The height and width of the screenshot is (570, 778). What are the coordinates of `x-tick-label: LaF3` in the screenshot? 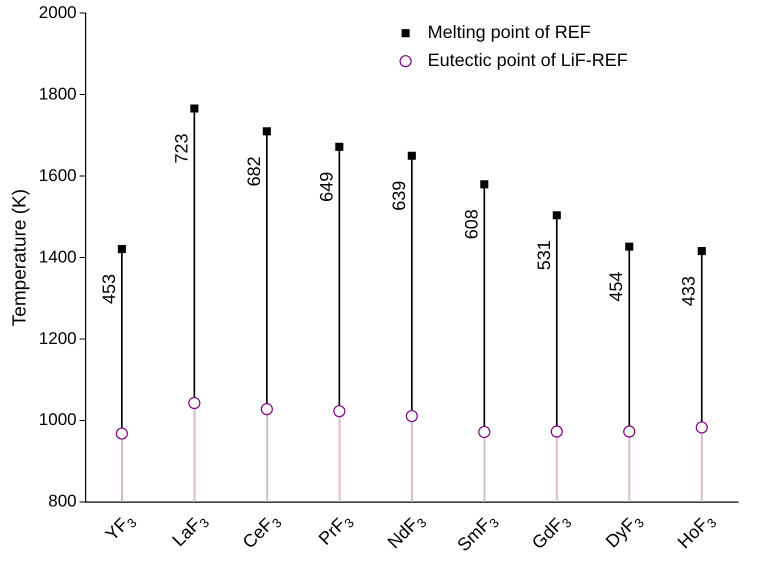 It's located at (190, 532).